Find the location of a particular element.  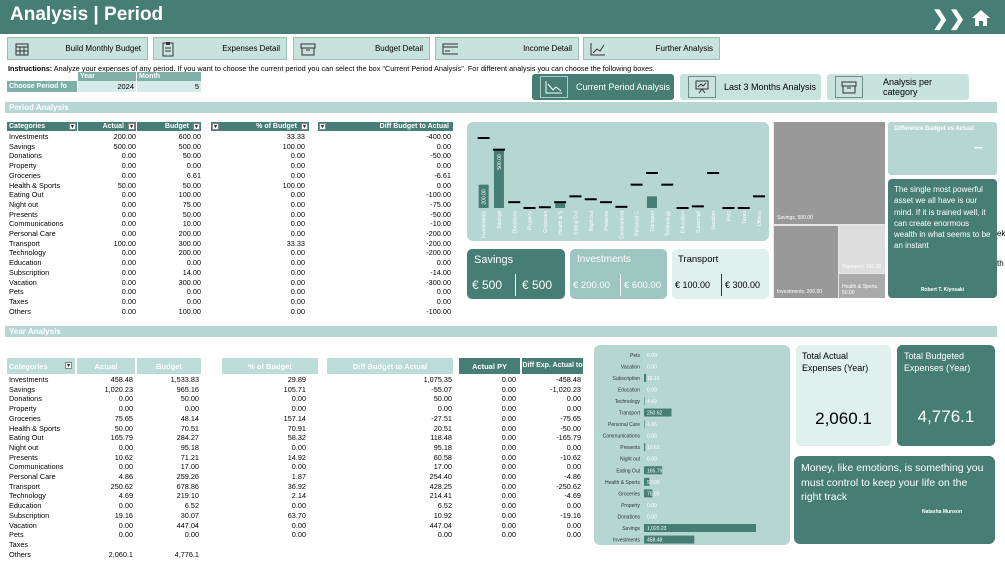

total-title: Total Budgeted Expenses (Year) is located at coordinates (937, 362).